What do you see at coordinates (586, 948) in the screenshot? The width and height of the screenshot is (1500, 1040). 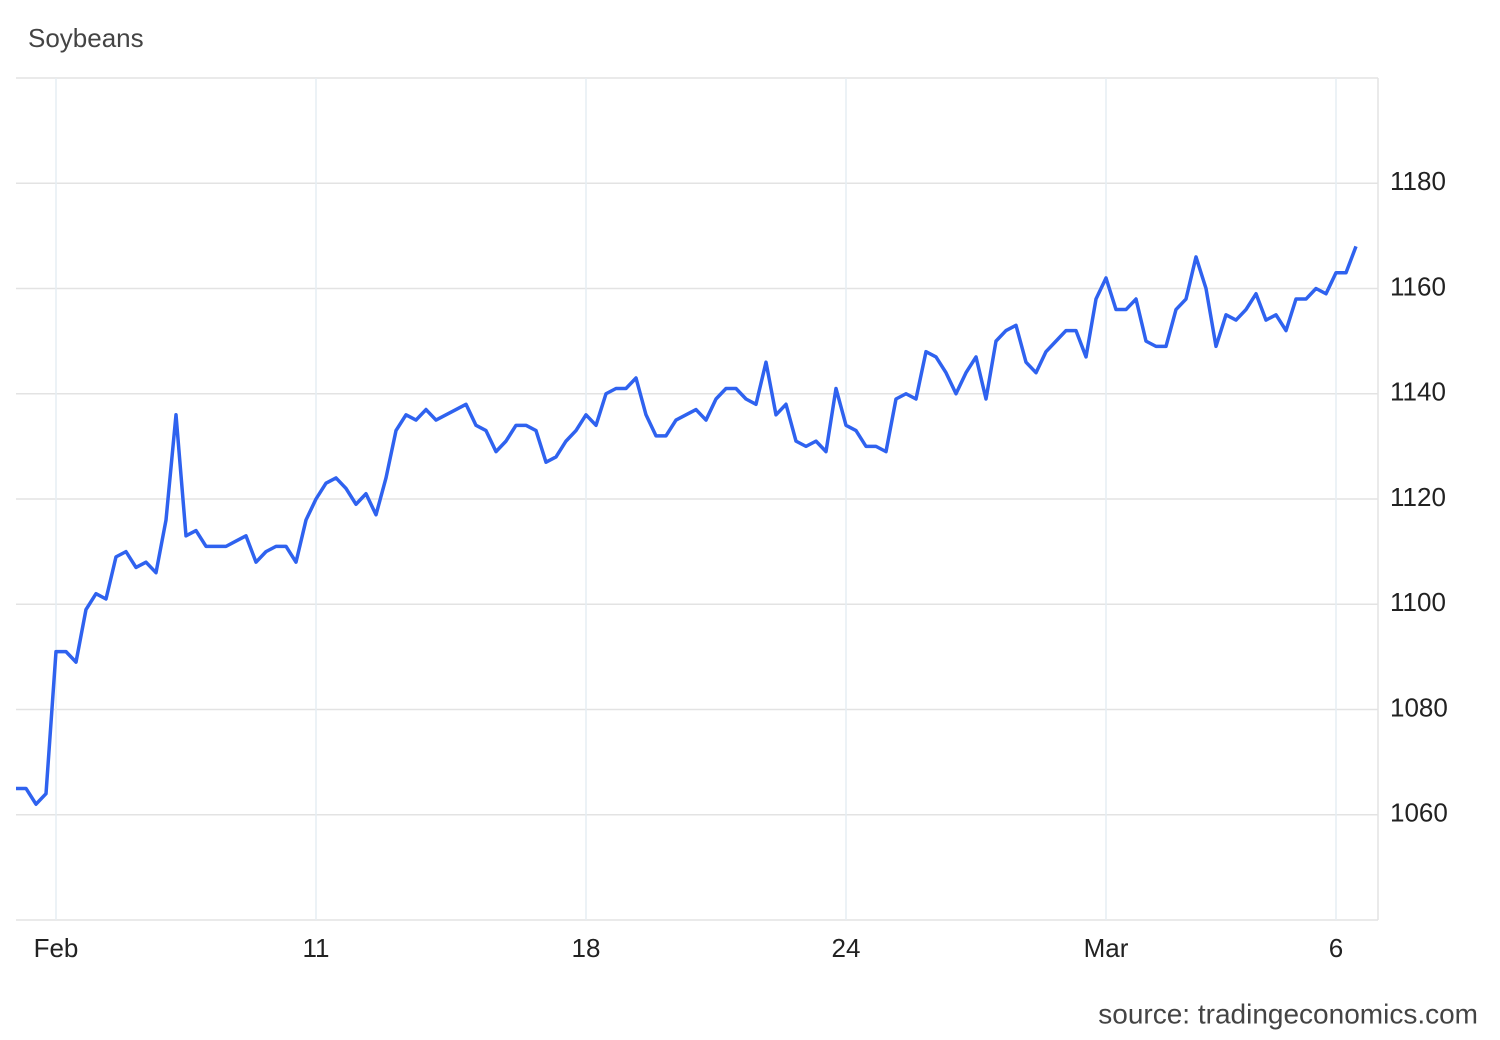 I see `x-tick-label: 18` at bounding box center [586, 948].